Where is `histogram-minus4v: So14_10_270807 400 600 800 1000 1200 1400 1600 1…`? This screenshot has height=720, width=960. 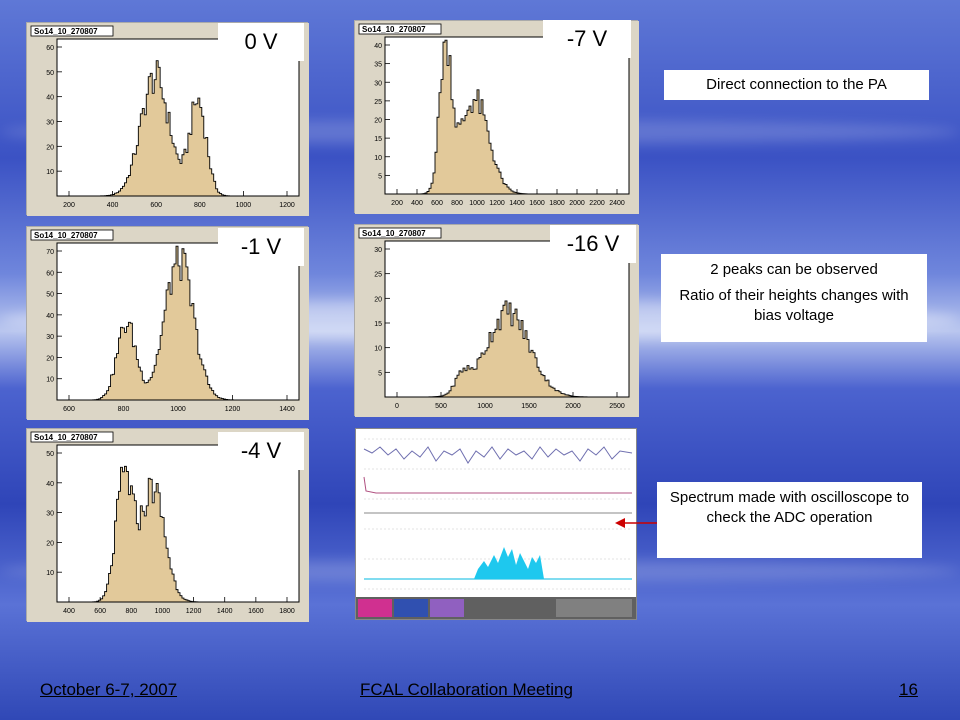 histogram-minus4v: So14_10_270807 400 600 800 1000 1200 1400 1600 1… is located at coordinates (167, 525).